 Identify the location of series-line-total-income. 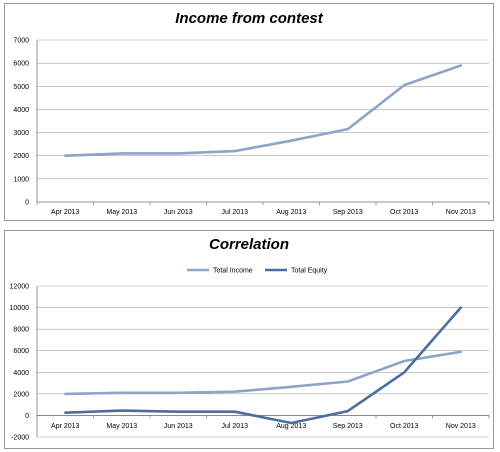
(263, 373).